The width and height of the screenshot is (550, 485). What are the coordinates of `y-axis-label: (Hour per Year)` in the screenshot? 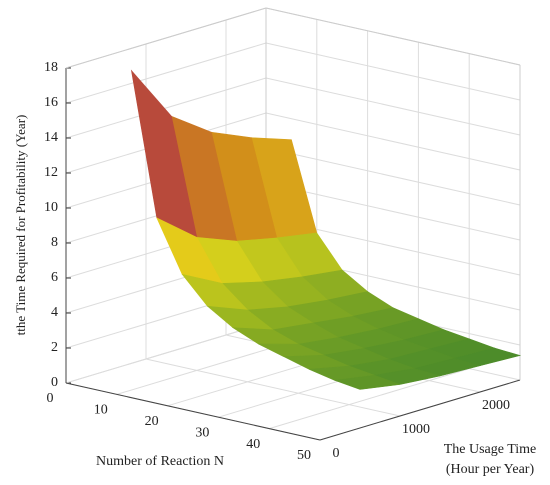 It's located at (490, 469).